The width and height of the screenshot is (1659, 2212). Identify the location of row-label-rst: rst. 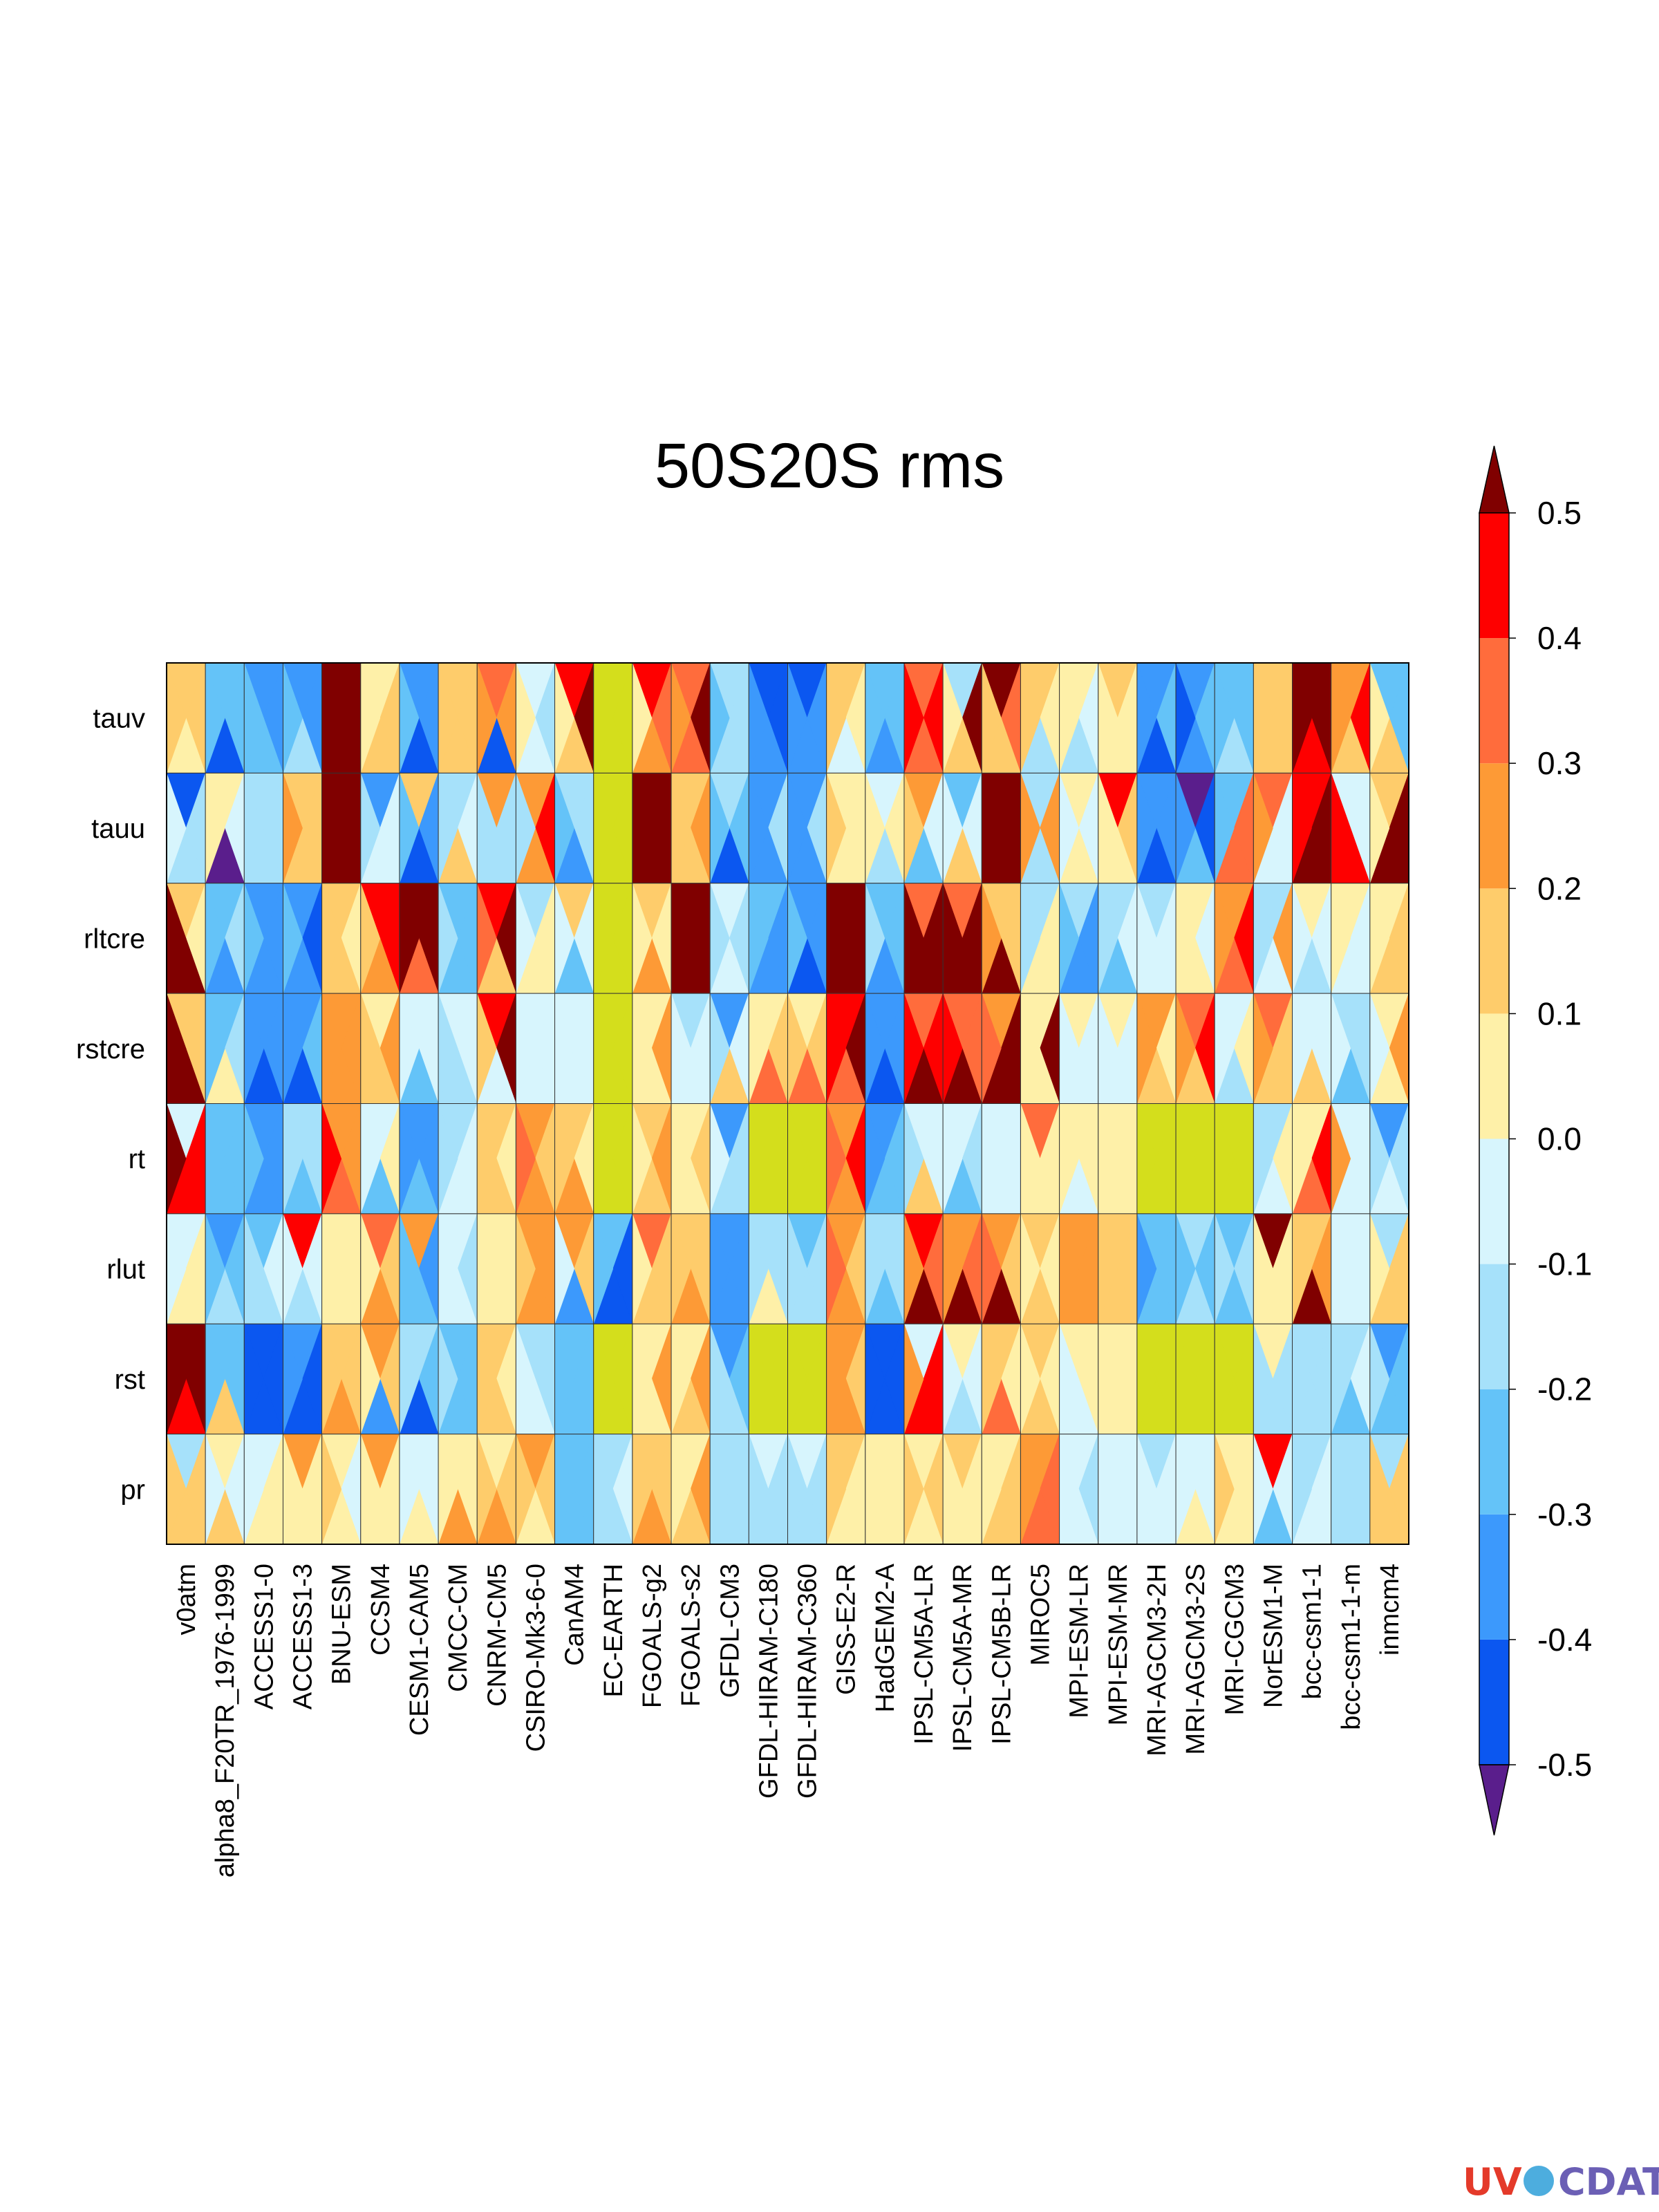
(130, 1380).